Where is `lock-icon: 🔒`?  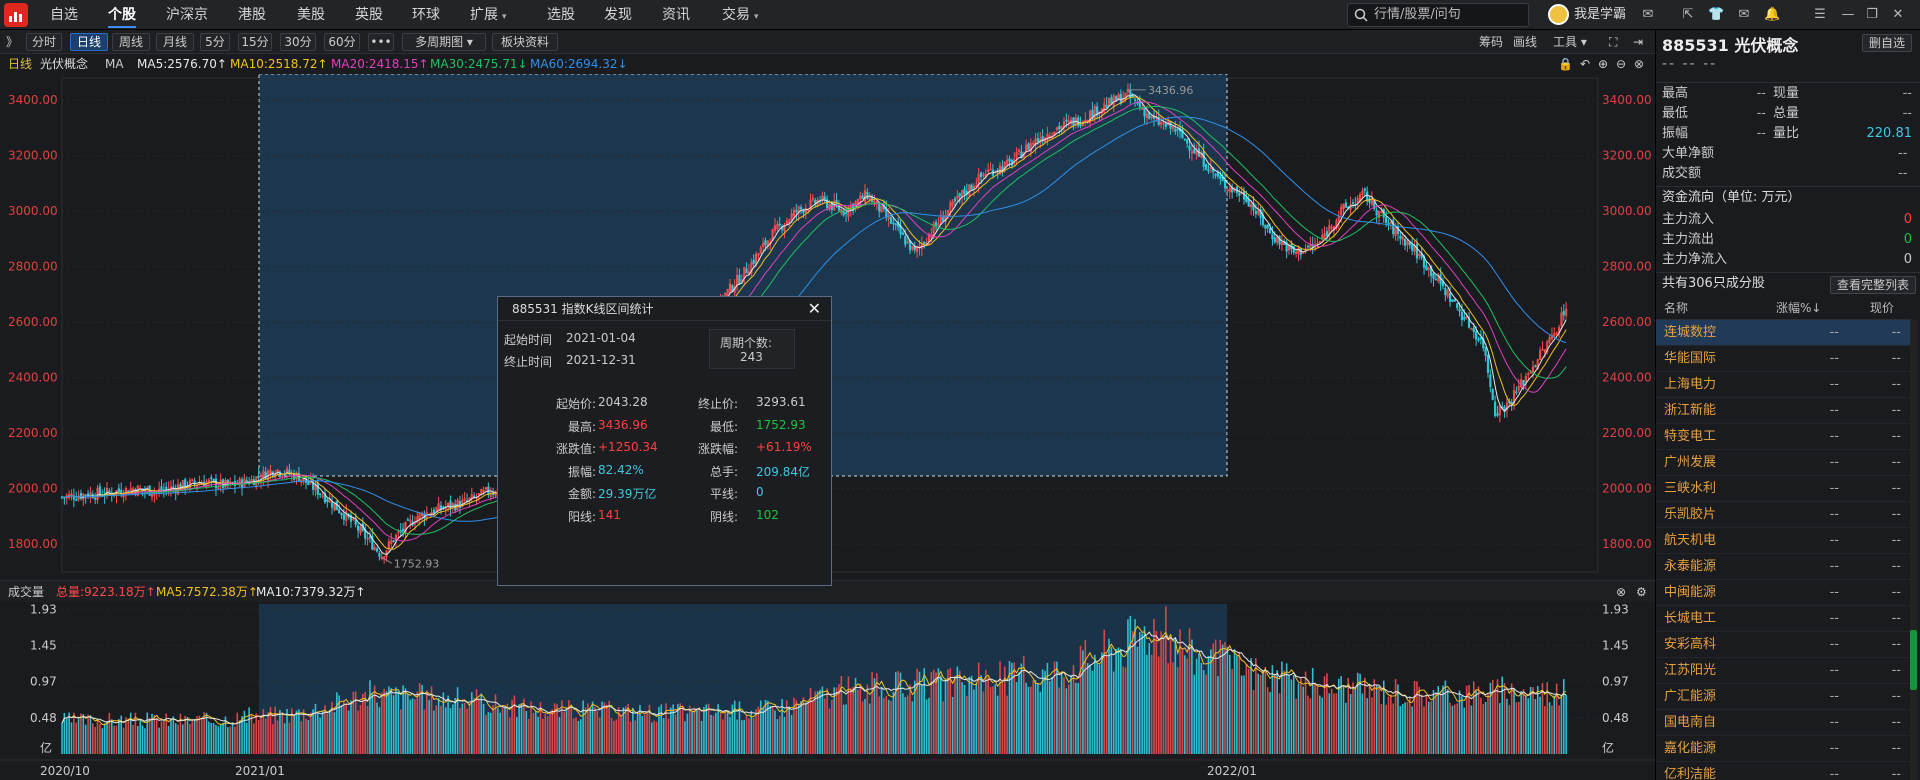 lock-icon: 🔒 is located at coordinates (1565, 64).